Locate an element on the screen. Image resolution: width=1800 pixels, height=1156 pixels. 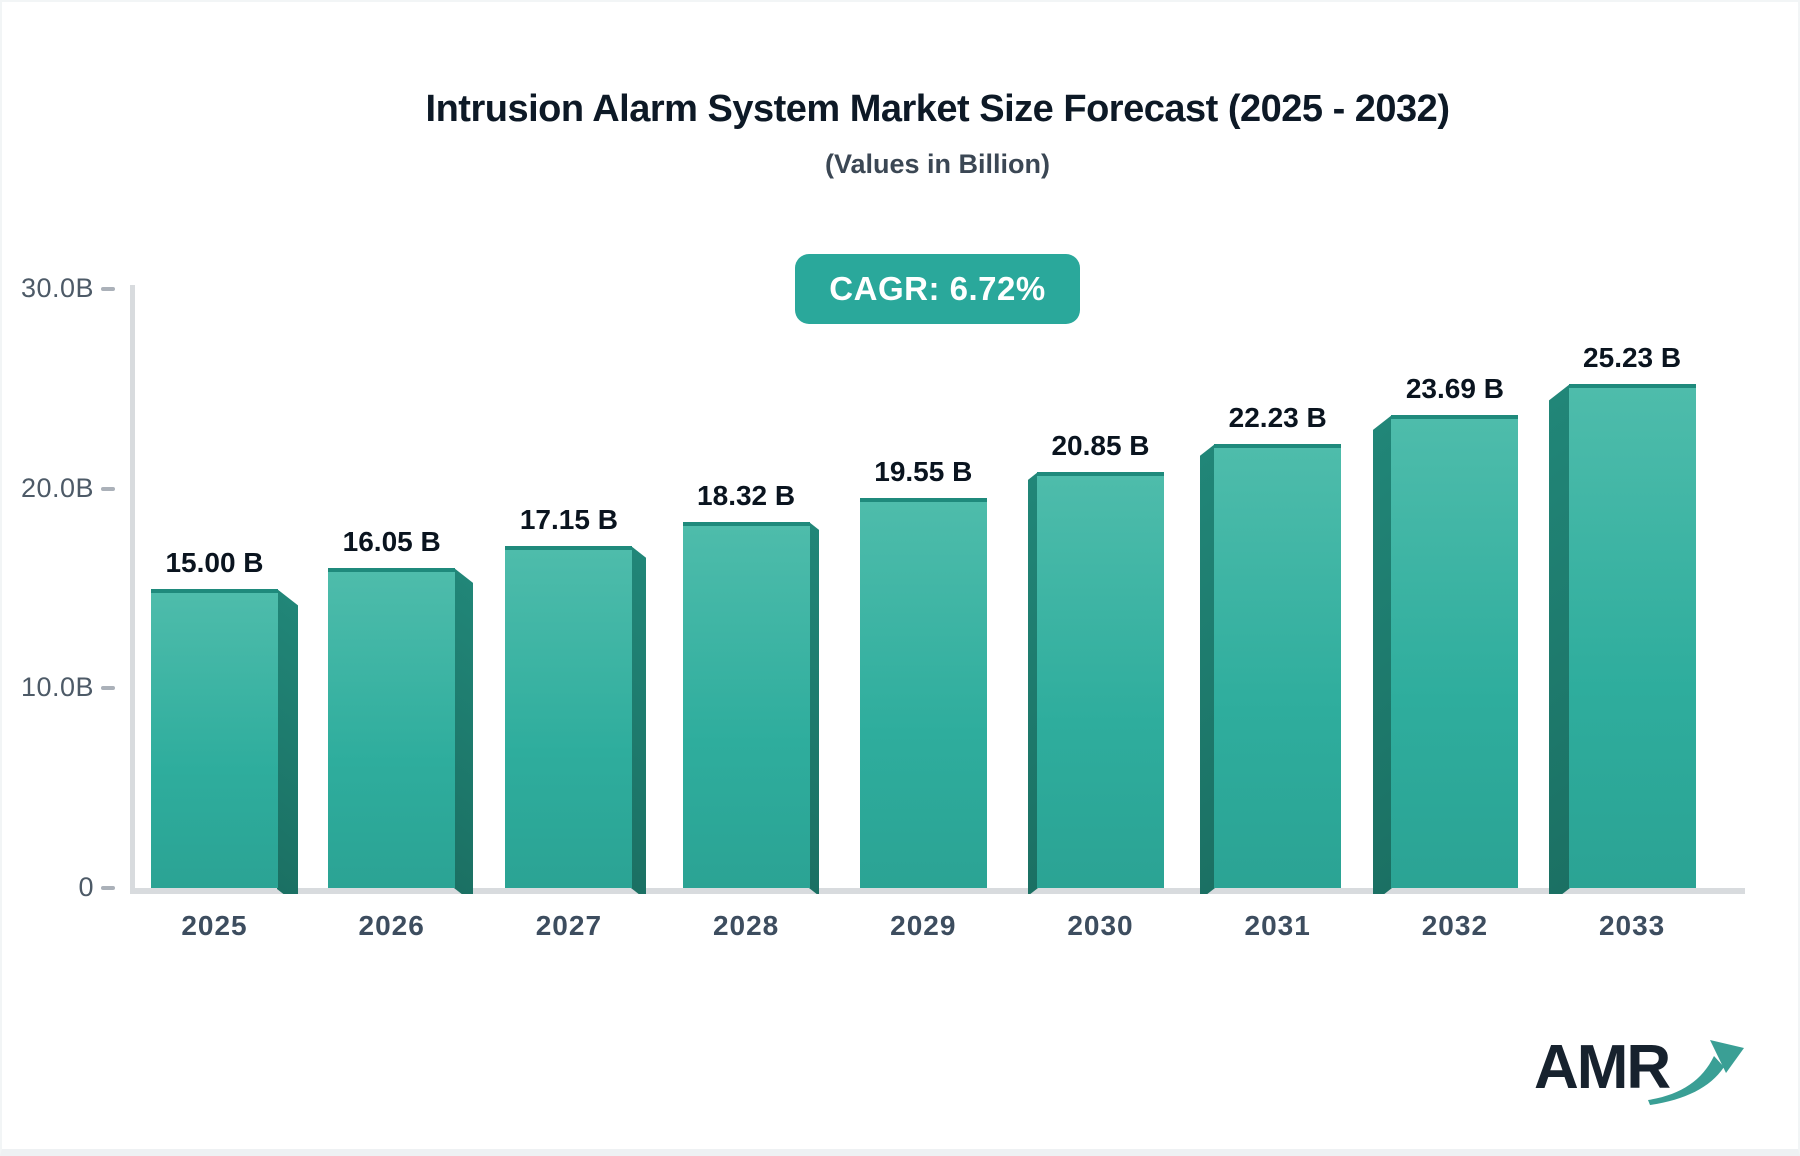
x-axis-label-2029: 2029 is located at coordinates (923, 925).